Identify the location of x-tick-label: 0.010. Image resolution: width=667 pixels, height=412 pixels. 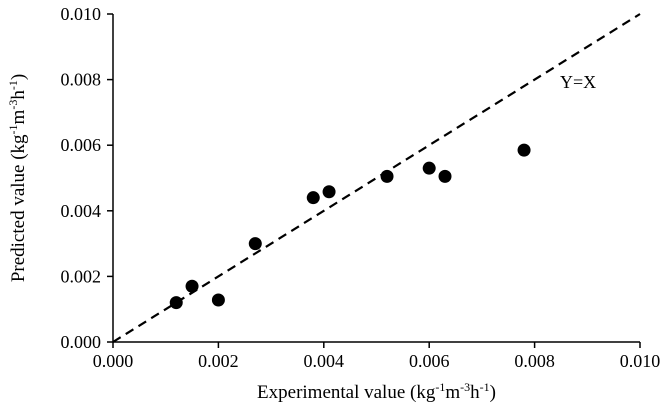
(640, 361).